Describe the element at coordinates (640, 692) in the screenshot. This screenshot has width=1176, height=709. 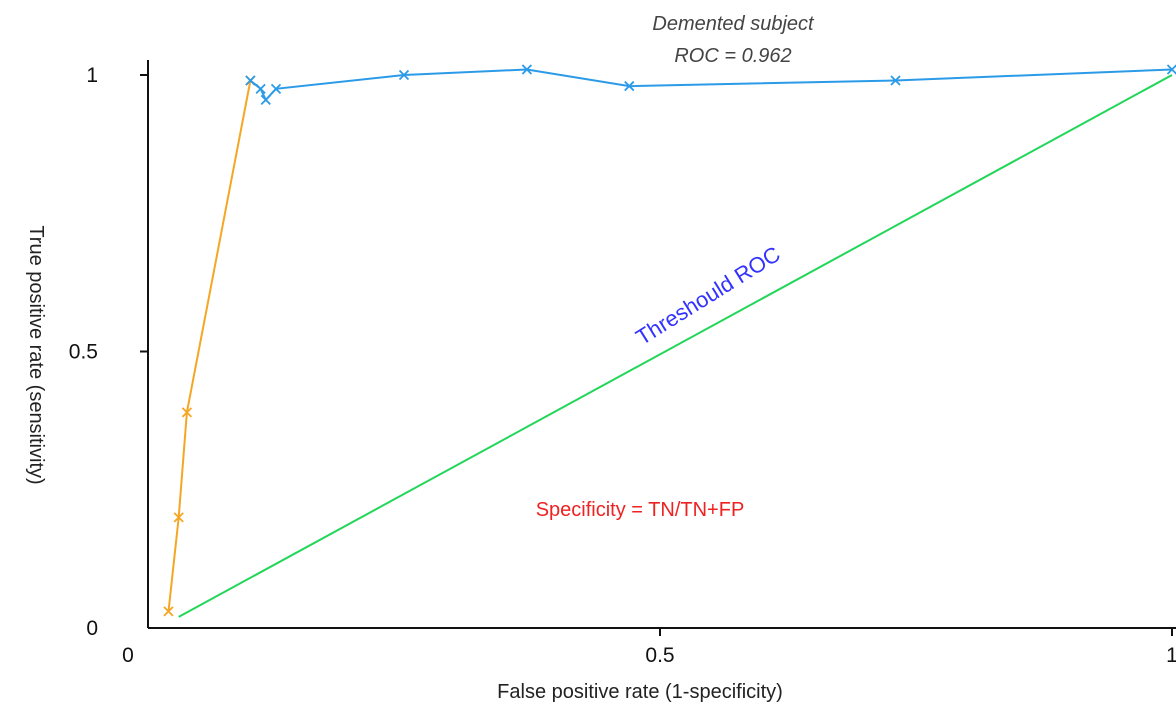
I see `x-axis-title: False positive rate (1-specificity)` at that location.